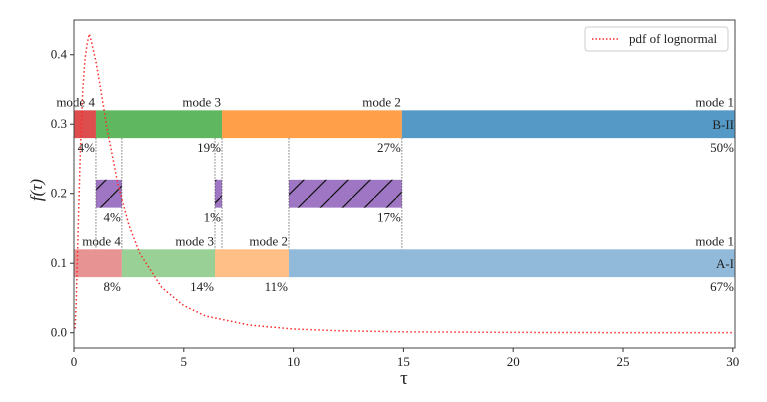 This screenshot has height=402, width=767. I want to click on percent-label: 67%, so click(722, 286).